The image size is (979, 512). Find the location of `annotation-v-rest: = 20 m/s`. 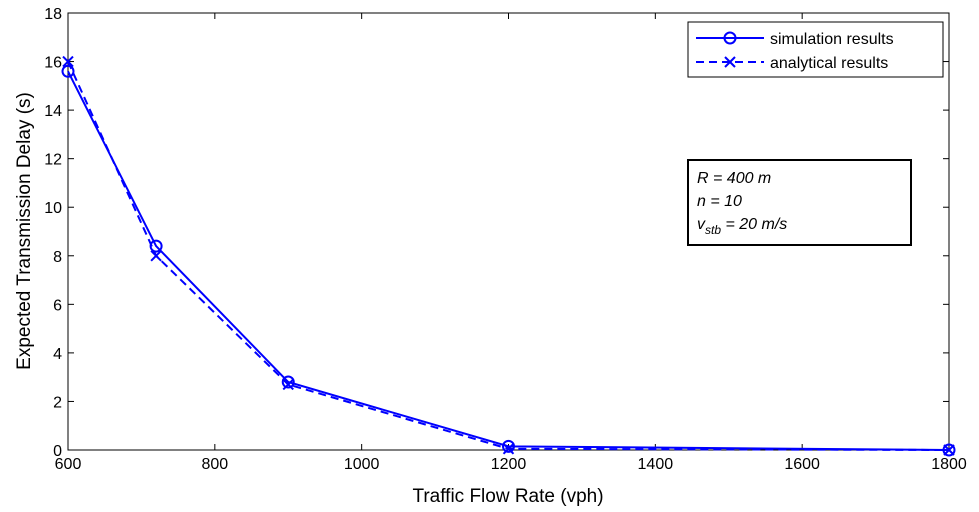

annotation-v-rest: = 20 m/s is located at coordinates (754, 224).